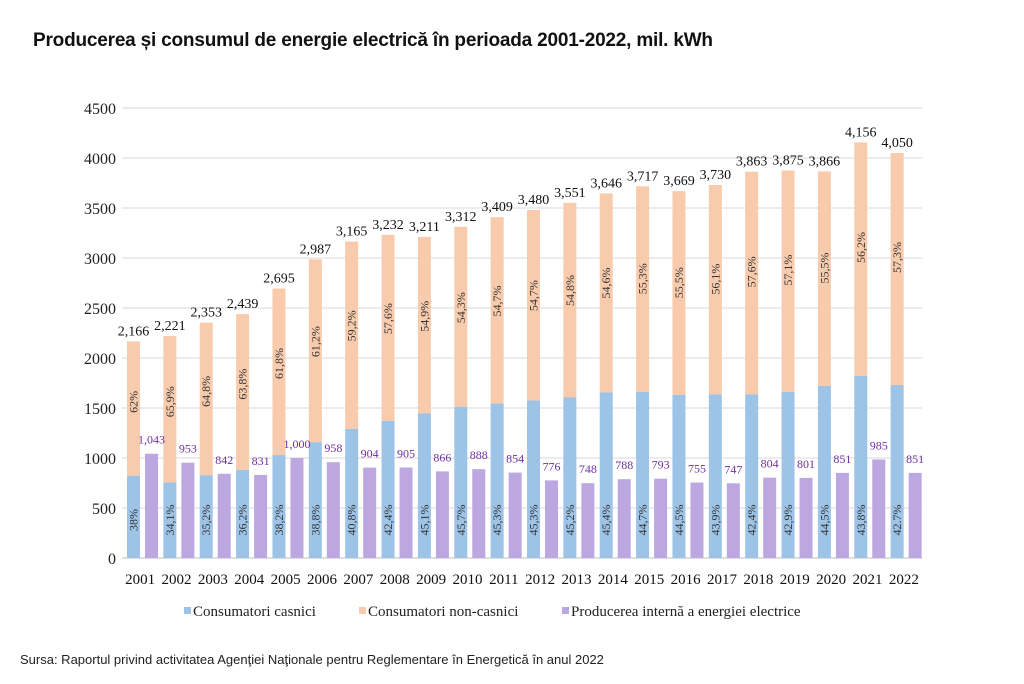 Image resolution: width=1024 pixels, height=684 pixels. What do you see at coordinates (352, 325) in the screenshot?
I see `percent-label-non-casnici: 59,2%` at bounding box center [352, 325].